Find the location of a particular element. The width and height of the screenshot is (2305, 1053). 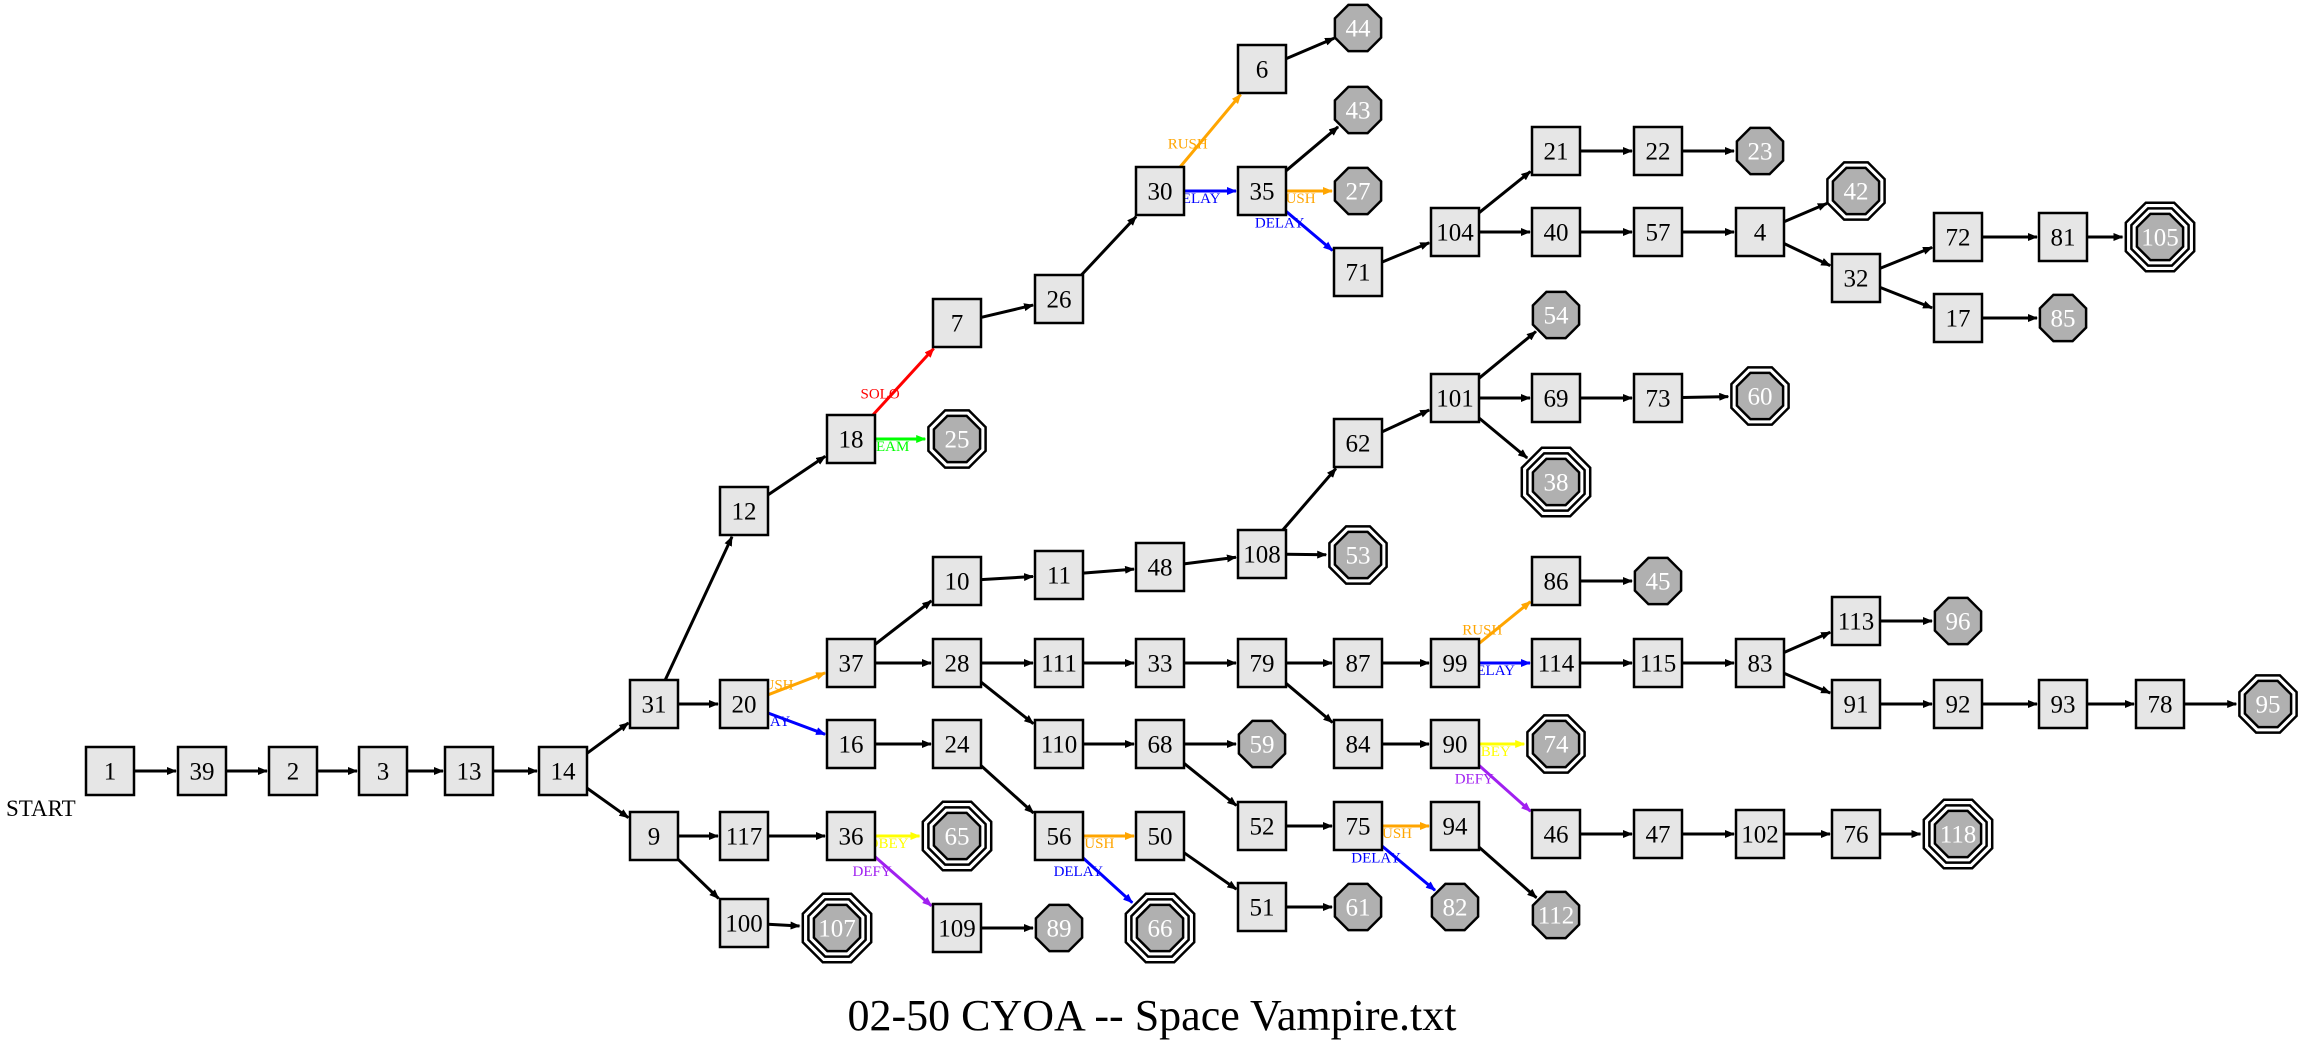

edge-label-36-109: DEFY is located at coordinates (872, 872).